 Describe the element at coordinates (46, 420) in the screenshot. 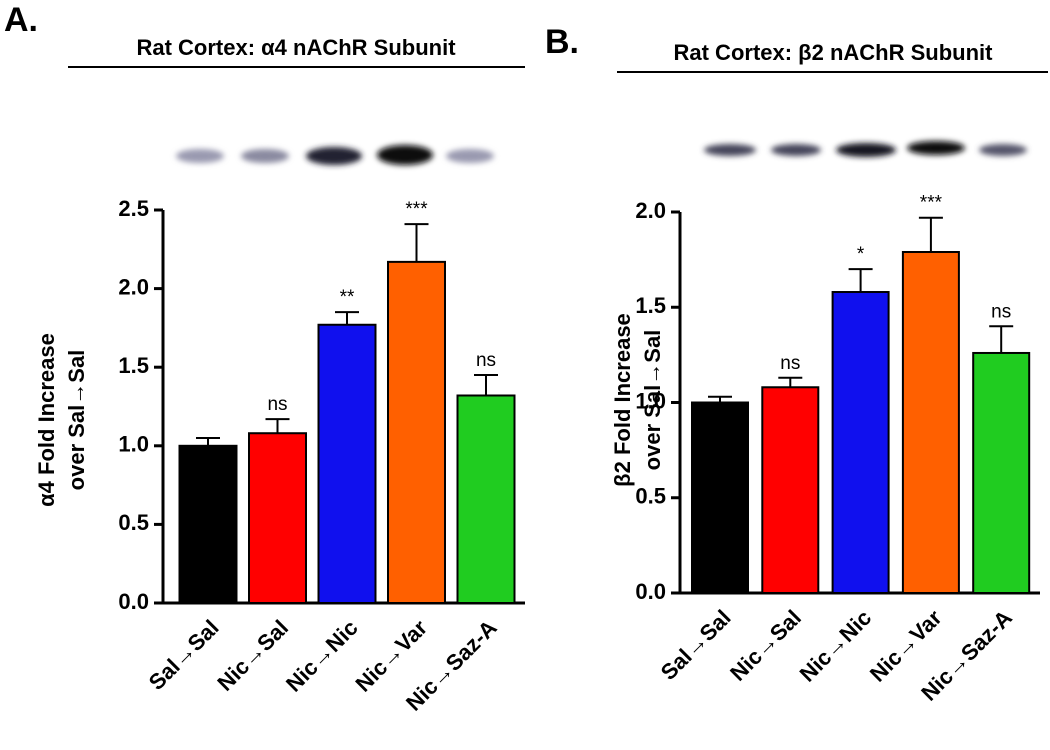

I see `y-axis-label: α4 Fold Increase` at that location.